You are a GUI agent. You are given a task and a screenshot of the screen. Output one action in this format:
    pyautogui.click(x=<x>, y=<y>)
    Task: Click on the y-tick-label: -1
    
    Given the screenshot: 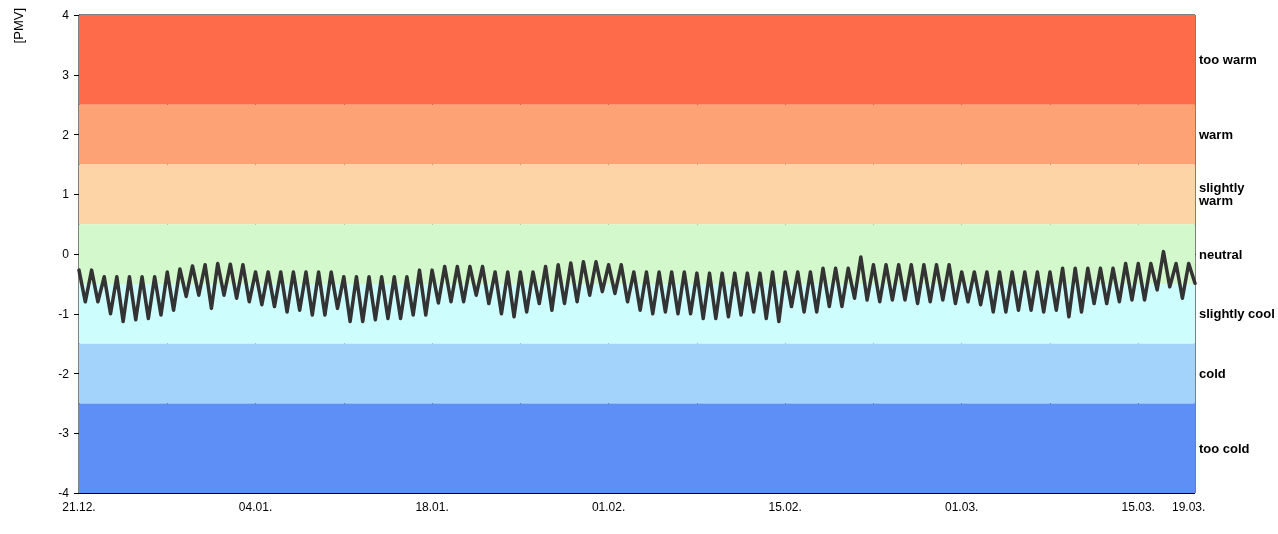 What is the action you would take?
    pyautogui.click(x=64, y=313)
    